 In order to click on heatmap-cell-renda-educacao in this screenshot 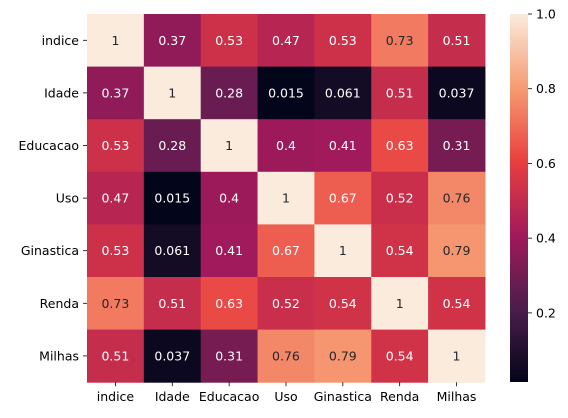, I will do `click(229, 304)`.